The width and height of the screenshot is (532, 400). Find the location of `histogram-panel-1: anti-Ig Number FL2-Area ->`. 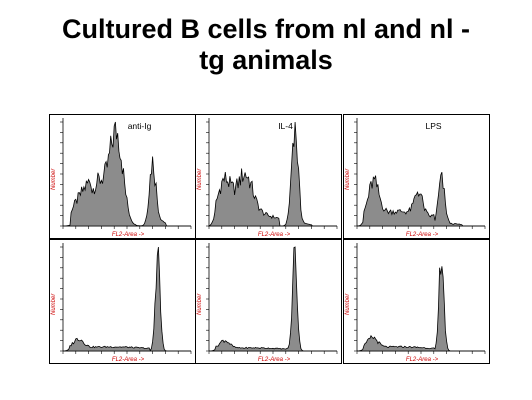

histogram-panel-1: anti-Ig Number FL2-Area -> is located at coordinates (122, 176).